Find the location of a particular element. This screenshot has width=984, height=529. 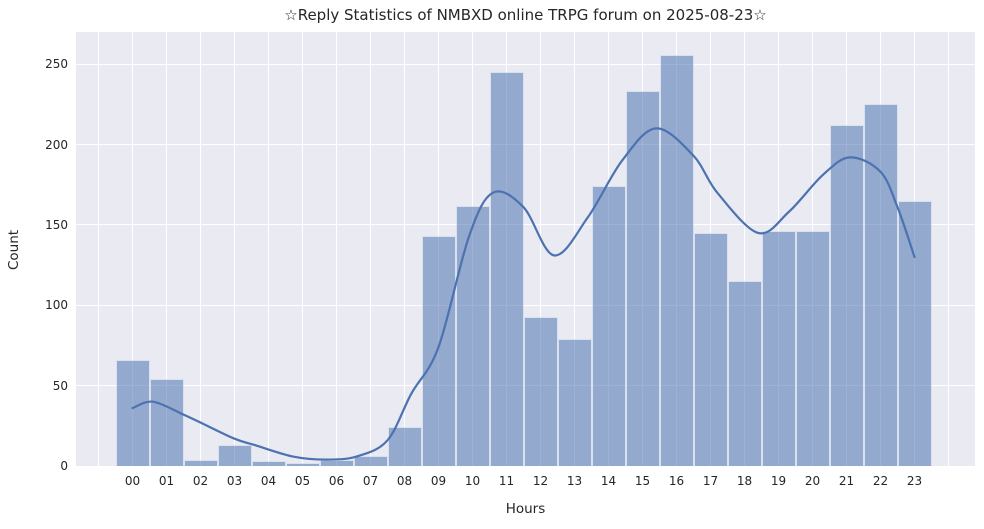

x-tick-label: 01 is located at coordinates (166, 481).